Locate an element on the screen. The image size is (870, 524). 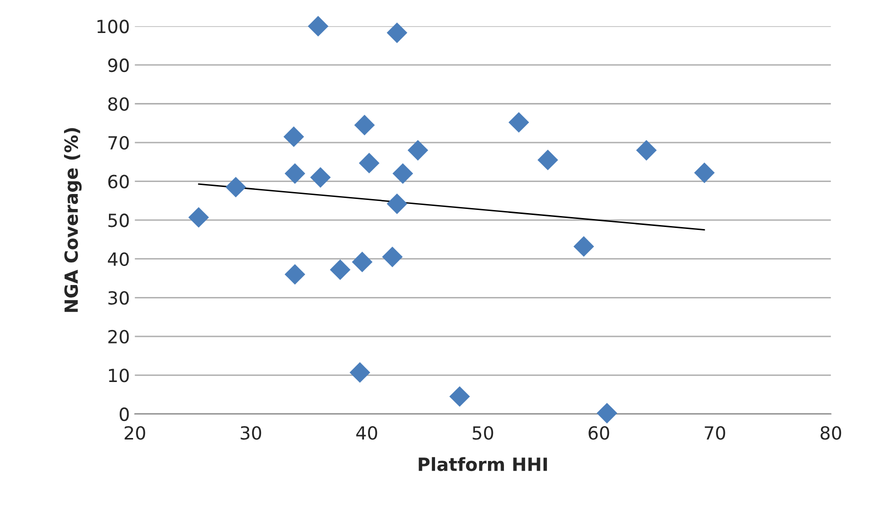
y-tick-label: 30 is located at coordinates (118, 298).